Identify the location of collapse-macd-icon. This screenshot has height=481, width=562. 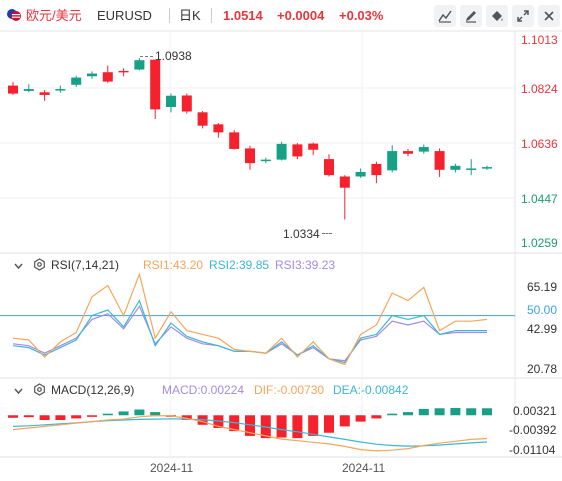
(18, 393).